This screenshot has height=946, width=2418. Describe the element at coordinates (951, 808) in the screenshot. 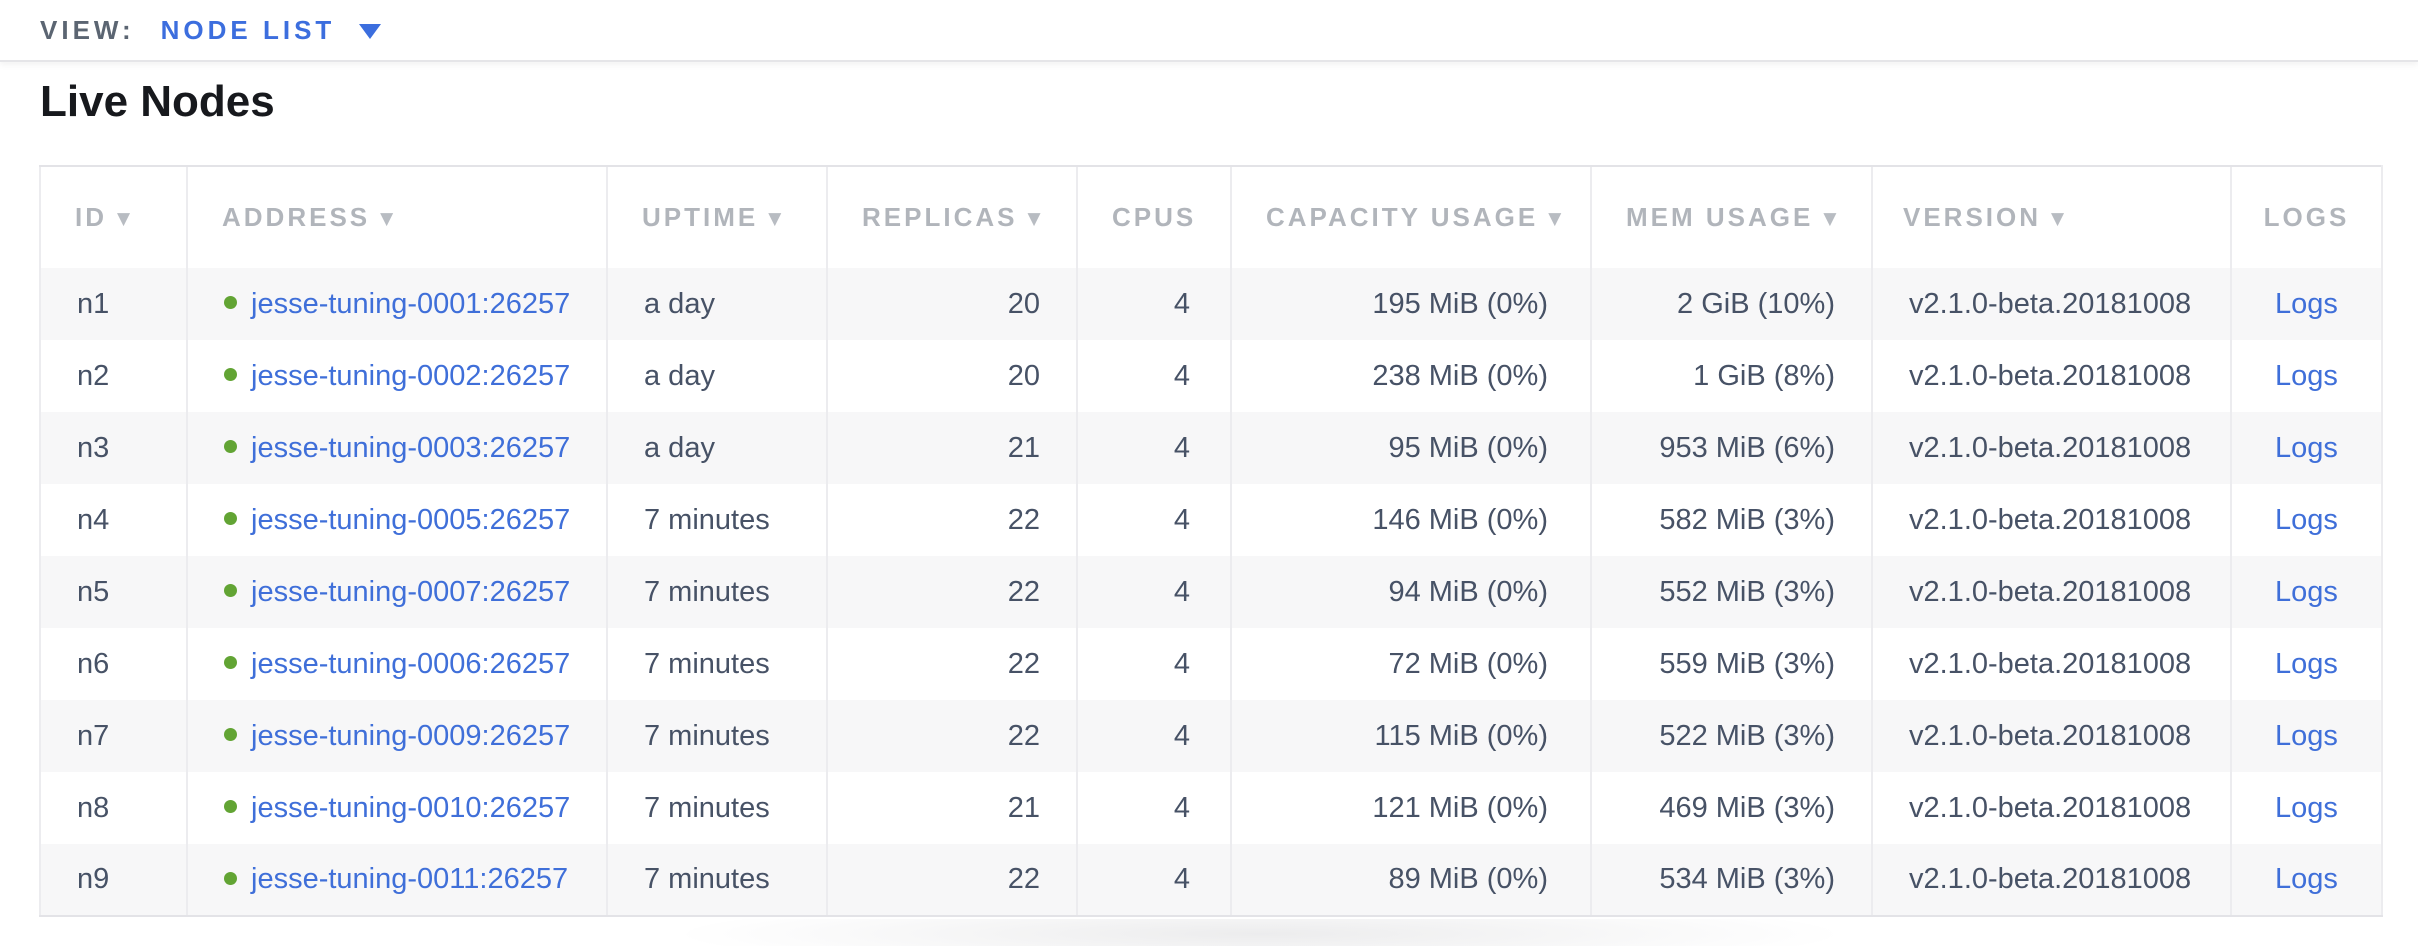

I see `cell-replicas: 21` at that location.